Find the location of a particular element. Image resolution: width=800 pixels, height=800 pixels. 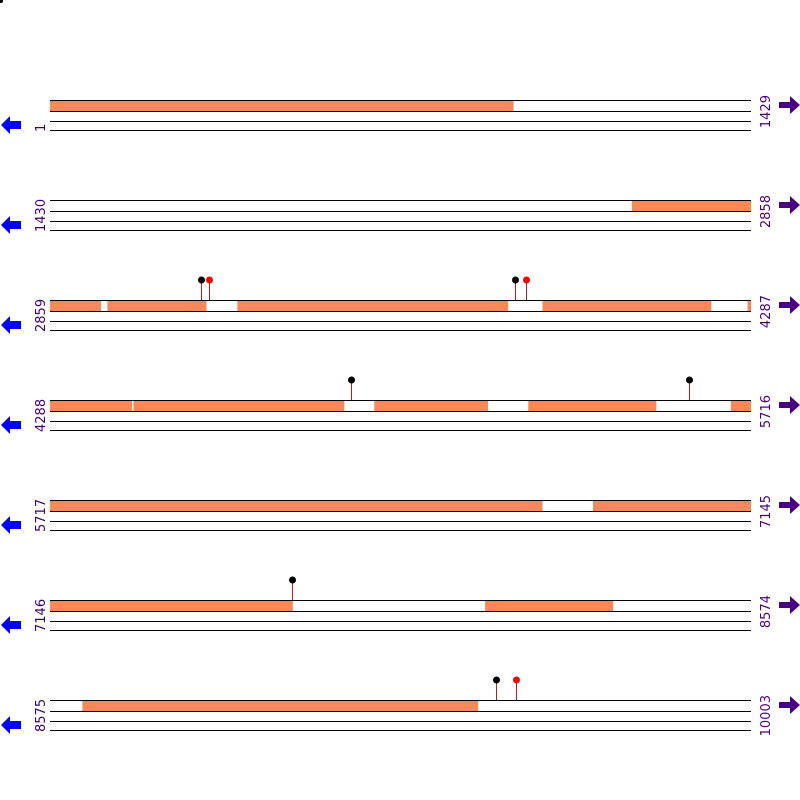

corner-dot is located at coordinates (1, 1).